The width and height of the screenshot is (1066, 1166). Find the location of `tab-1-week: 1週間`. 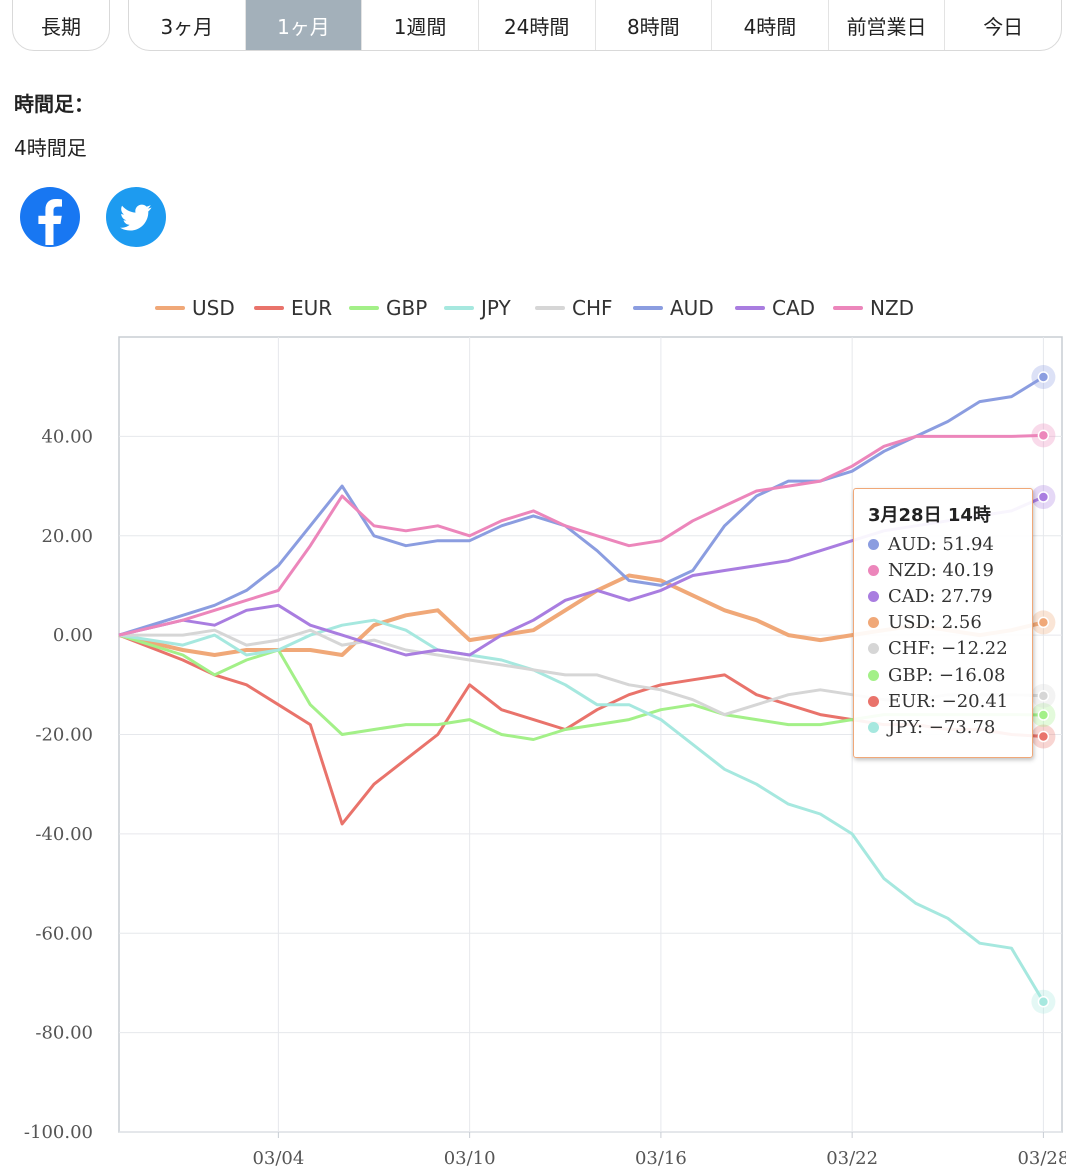

tab-1-week: 1週間 is located at coordinates (419, 25).